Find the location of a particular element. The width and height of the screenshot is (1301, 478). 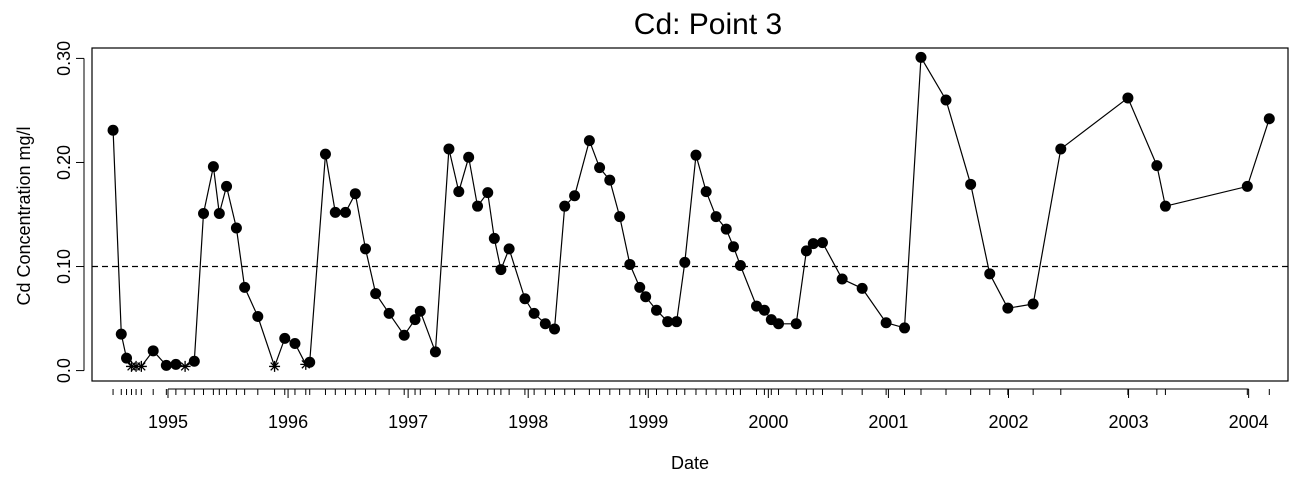

x-axis-label: Date is located at coordinates (690, 463).